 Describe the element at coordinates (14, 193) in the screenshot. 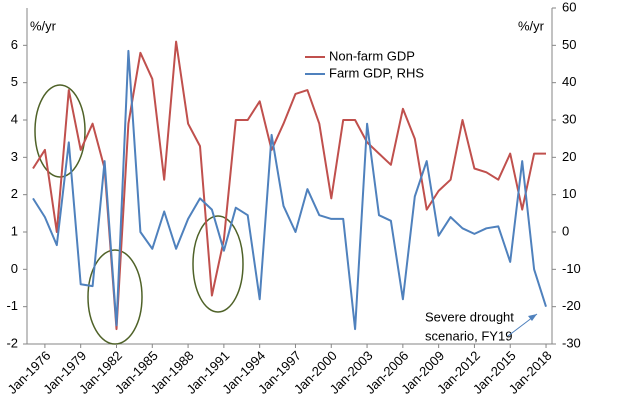

I see `y-tick-label: 2` at that location.